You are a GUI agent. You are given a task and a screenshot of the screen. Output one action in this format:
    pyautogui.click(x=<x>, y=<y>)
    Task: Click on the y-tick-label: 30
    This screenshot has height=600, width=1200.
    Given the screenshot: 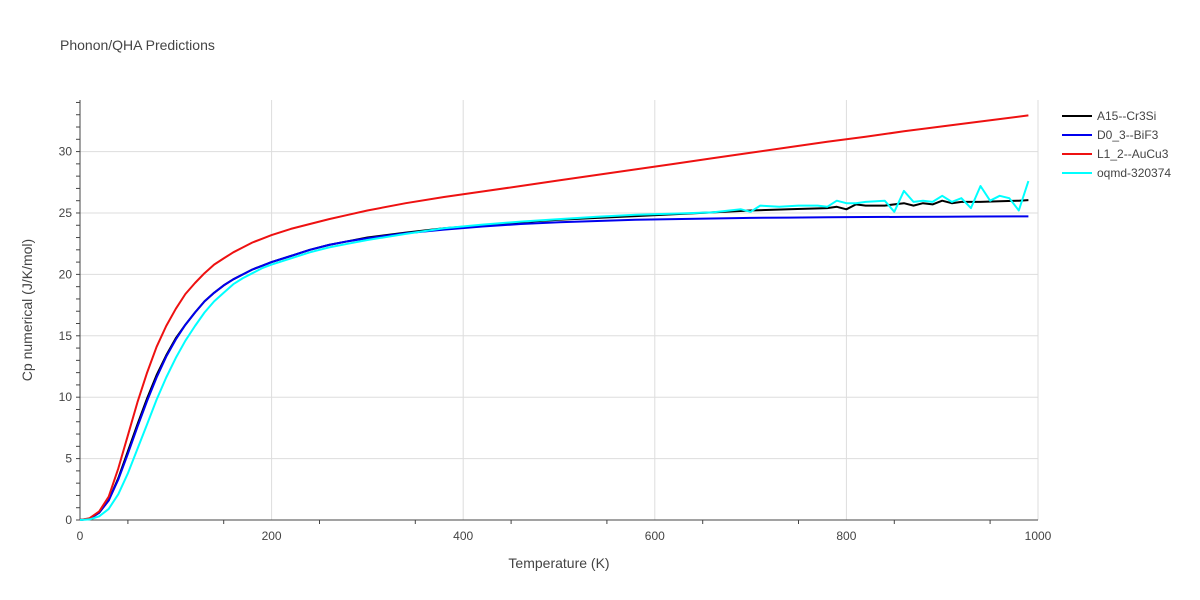 What is the action you would take?
    pyautogui.click(x=66, y=152)
    